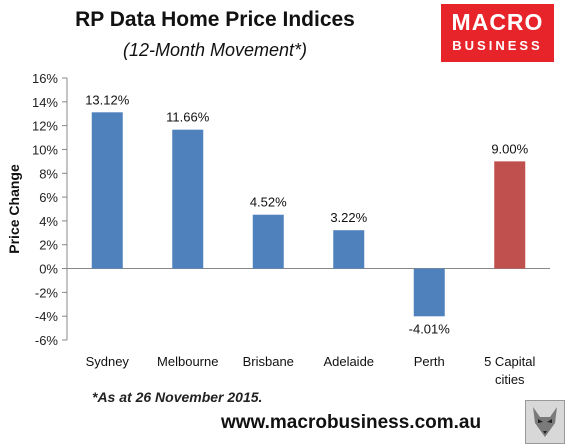 This screenshot has height=448, width=568. I want to click on y-tick-label: 6%, so click(48, 197).